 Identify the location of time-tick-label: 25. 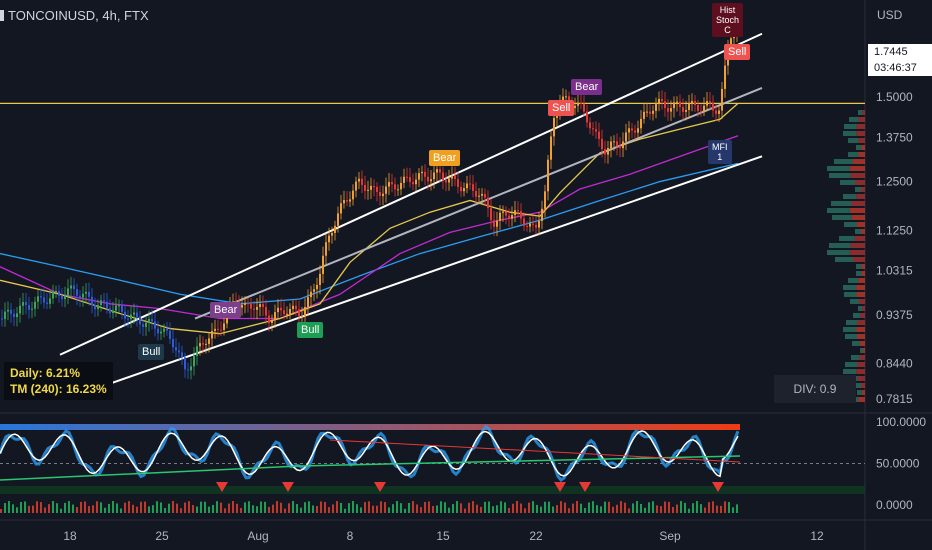
(162, 536).